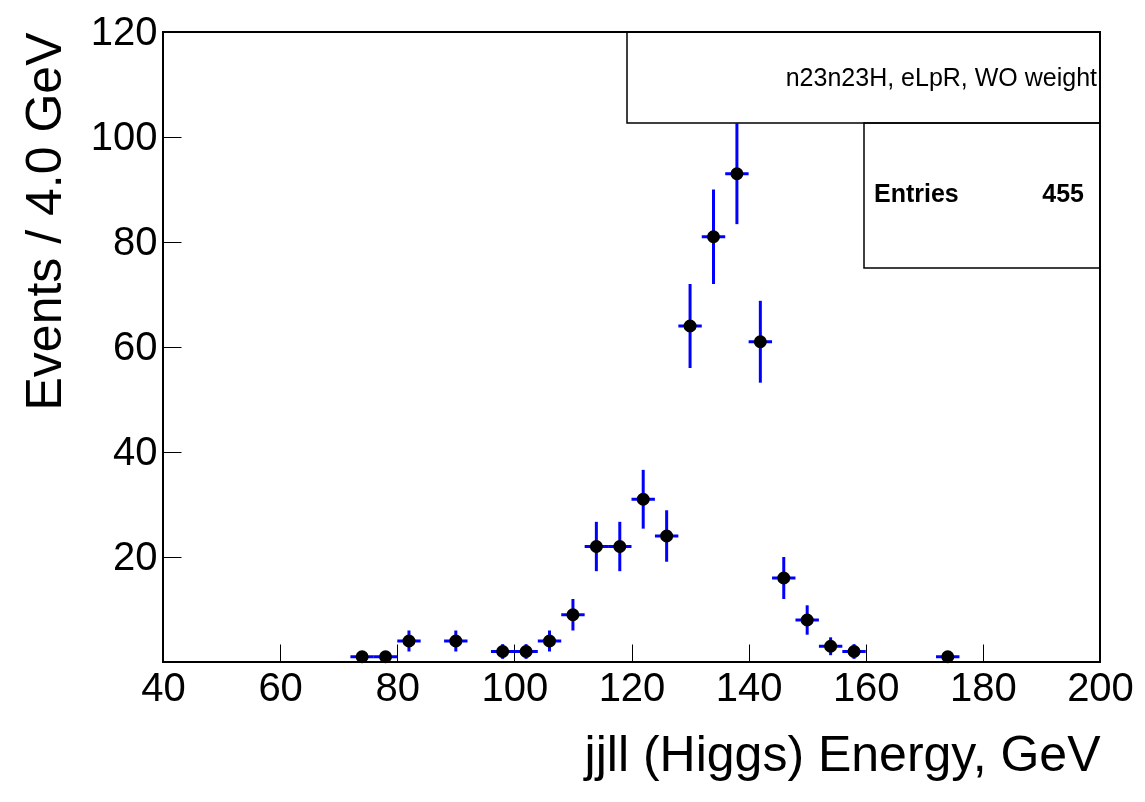  What do you see at coordinates (866, 686) in the screenshot?
I see `x-tick-label: 160` at bounding box center [866, 686].